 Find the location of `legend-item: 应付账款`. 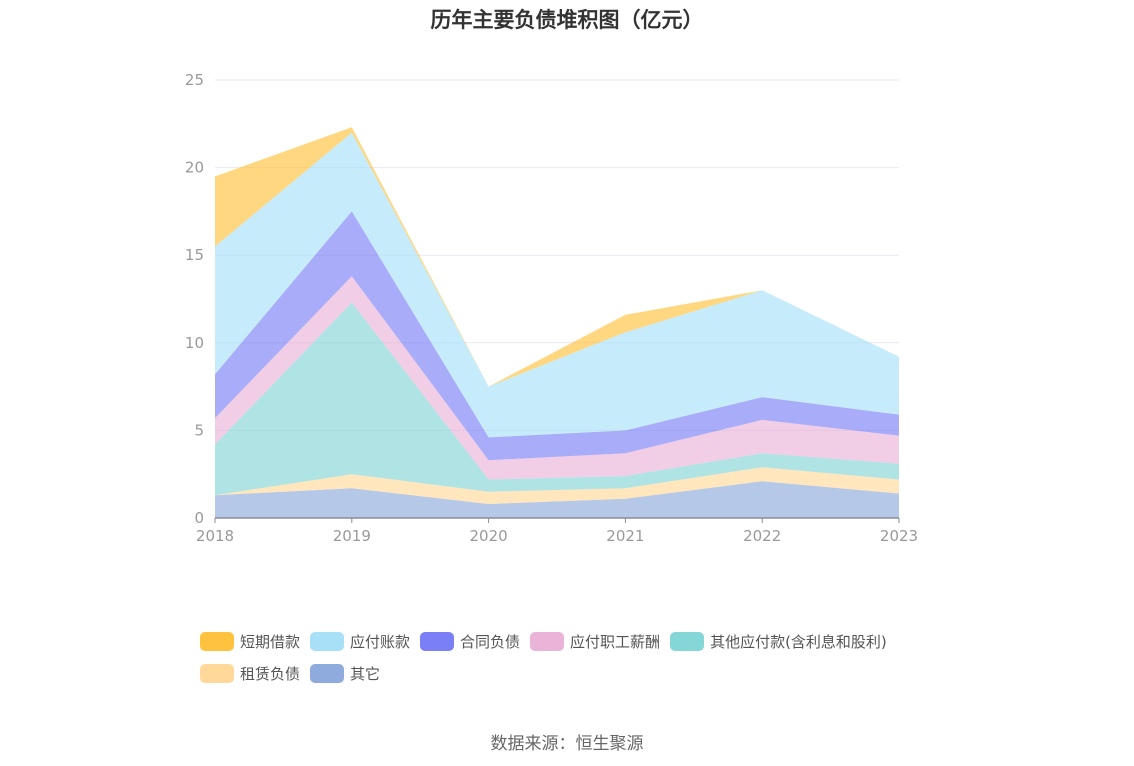

legend-item: 应付账款 is located at coordinates (360, 641).